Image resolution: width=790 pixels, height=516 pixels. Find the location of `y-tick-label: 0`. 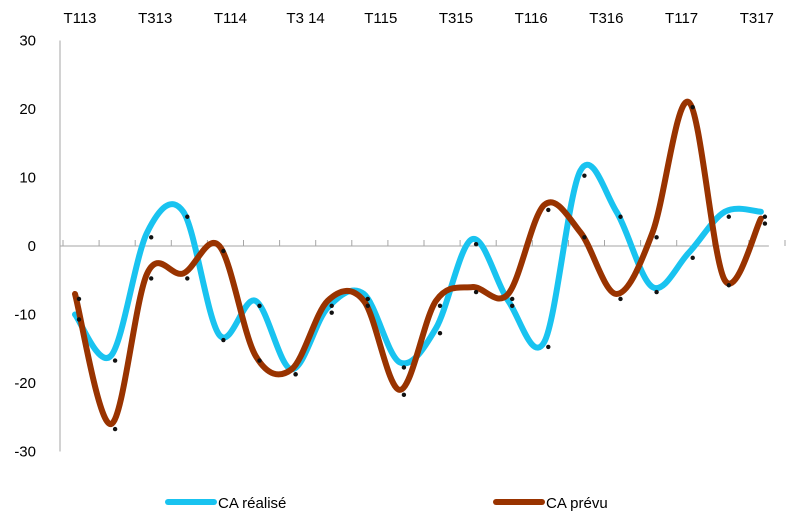

y-tick-label: 0 is located at coordinates (32, 246).